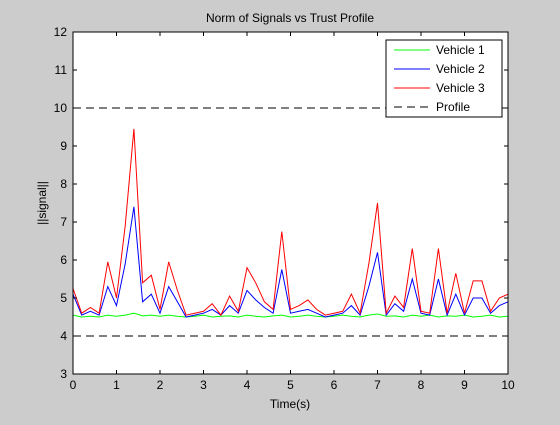 This screenshot has width=560, height=425. I want to click on x-tick-label: 1, so click(116, 385).